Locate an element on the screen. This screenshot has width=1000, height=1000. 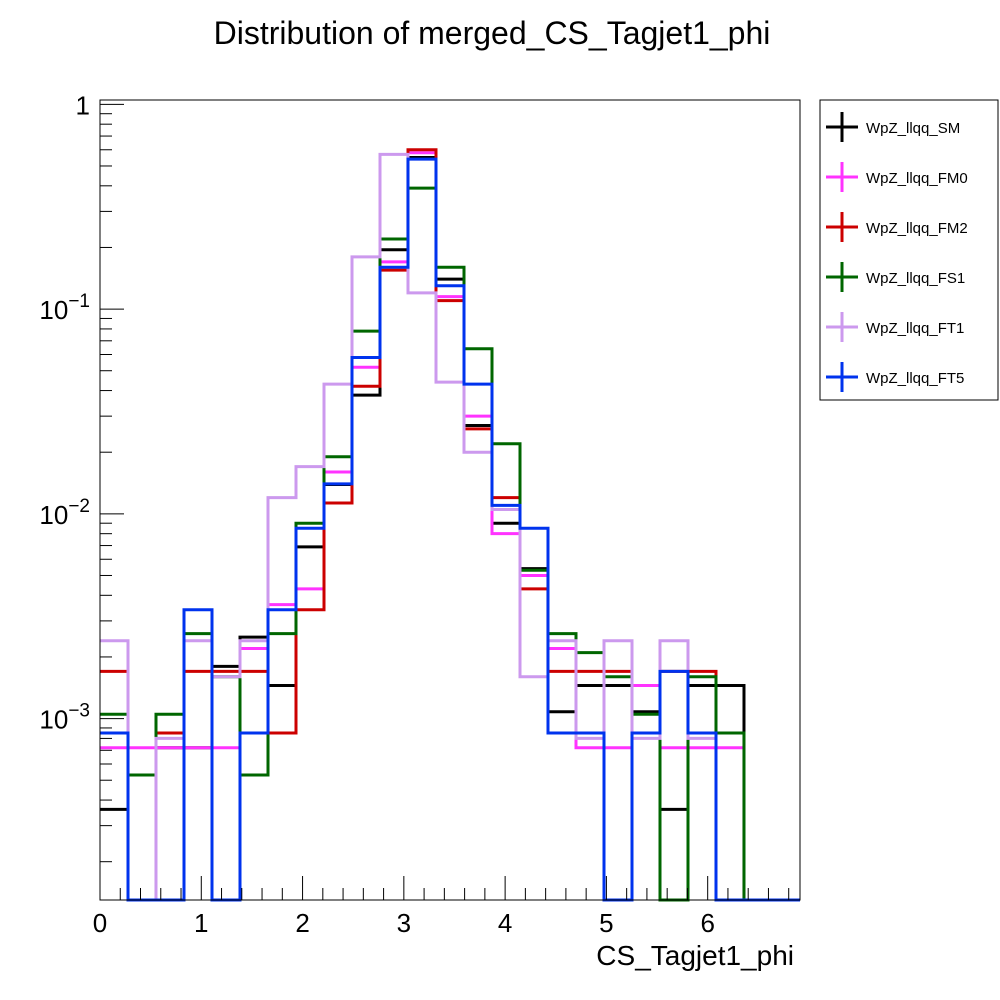
legend-entry: WpZ_llqq_FS1 is located at coordinates (895, 277).